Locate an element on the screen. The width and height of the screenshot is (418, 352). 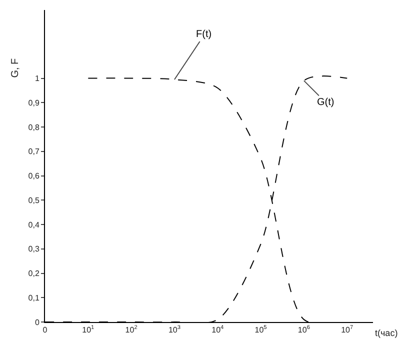
y-tick-label: 0,4 is located at coordinates (34, 225).